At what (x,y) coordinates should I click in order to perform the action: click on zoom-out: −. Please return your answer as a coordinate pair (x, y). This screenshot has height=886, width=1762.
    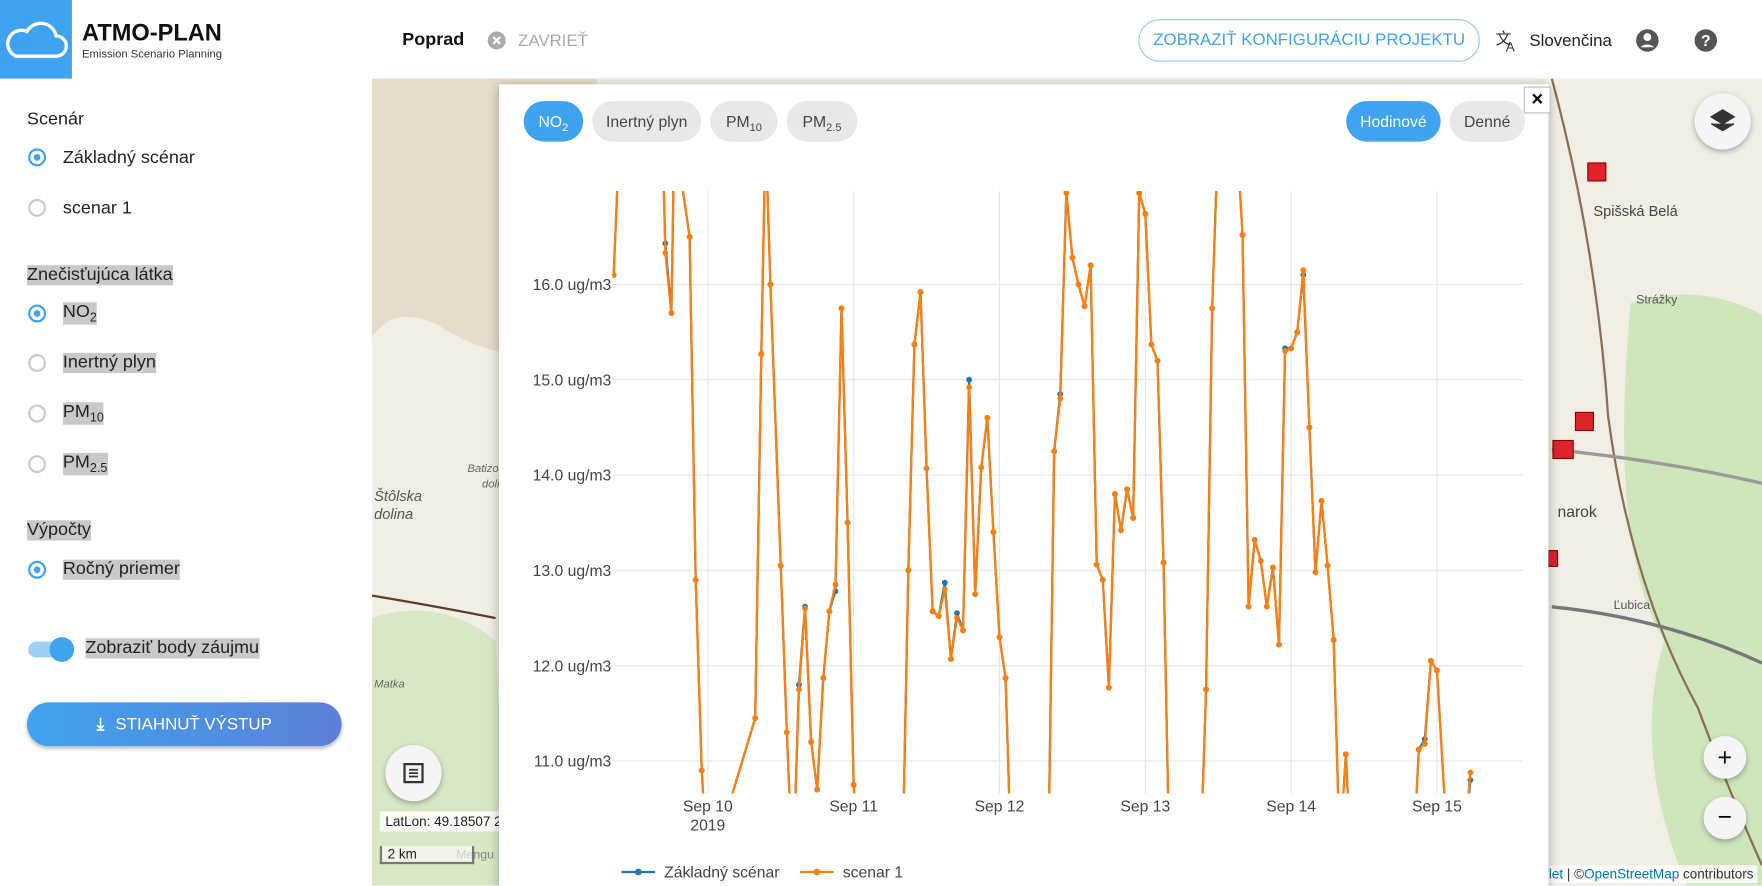
    Looking at the image, I should click on (1725, 818).